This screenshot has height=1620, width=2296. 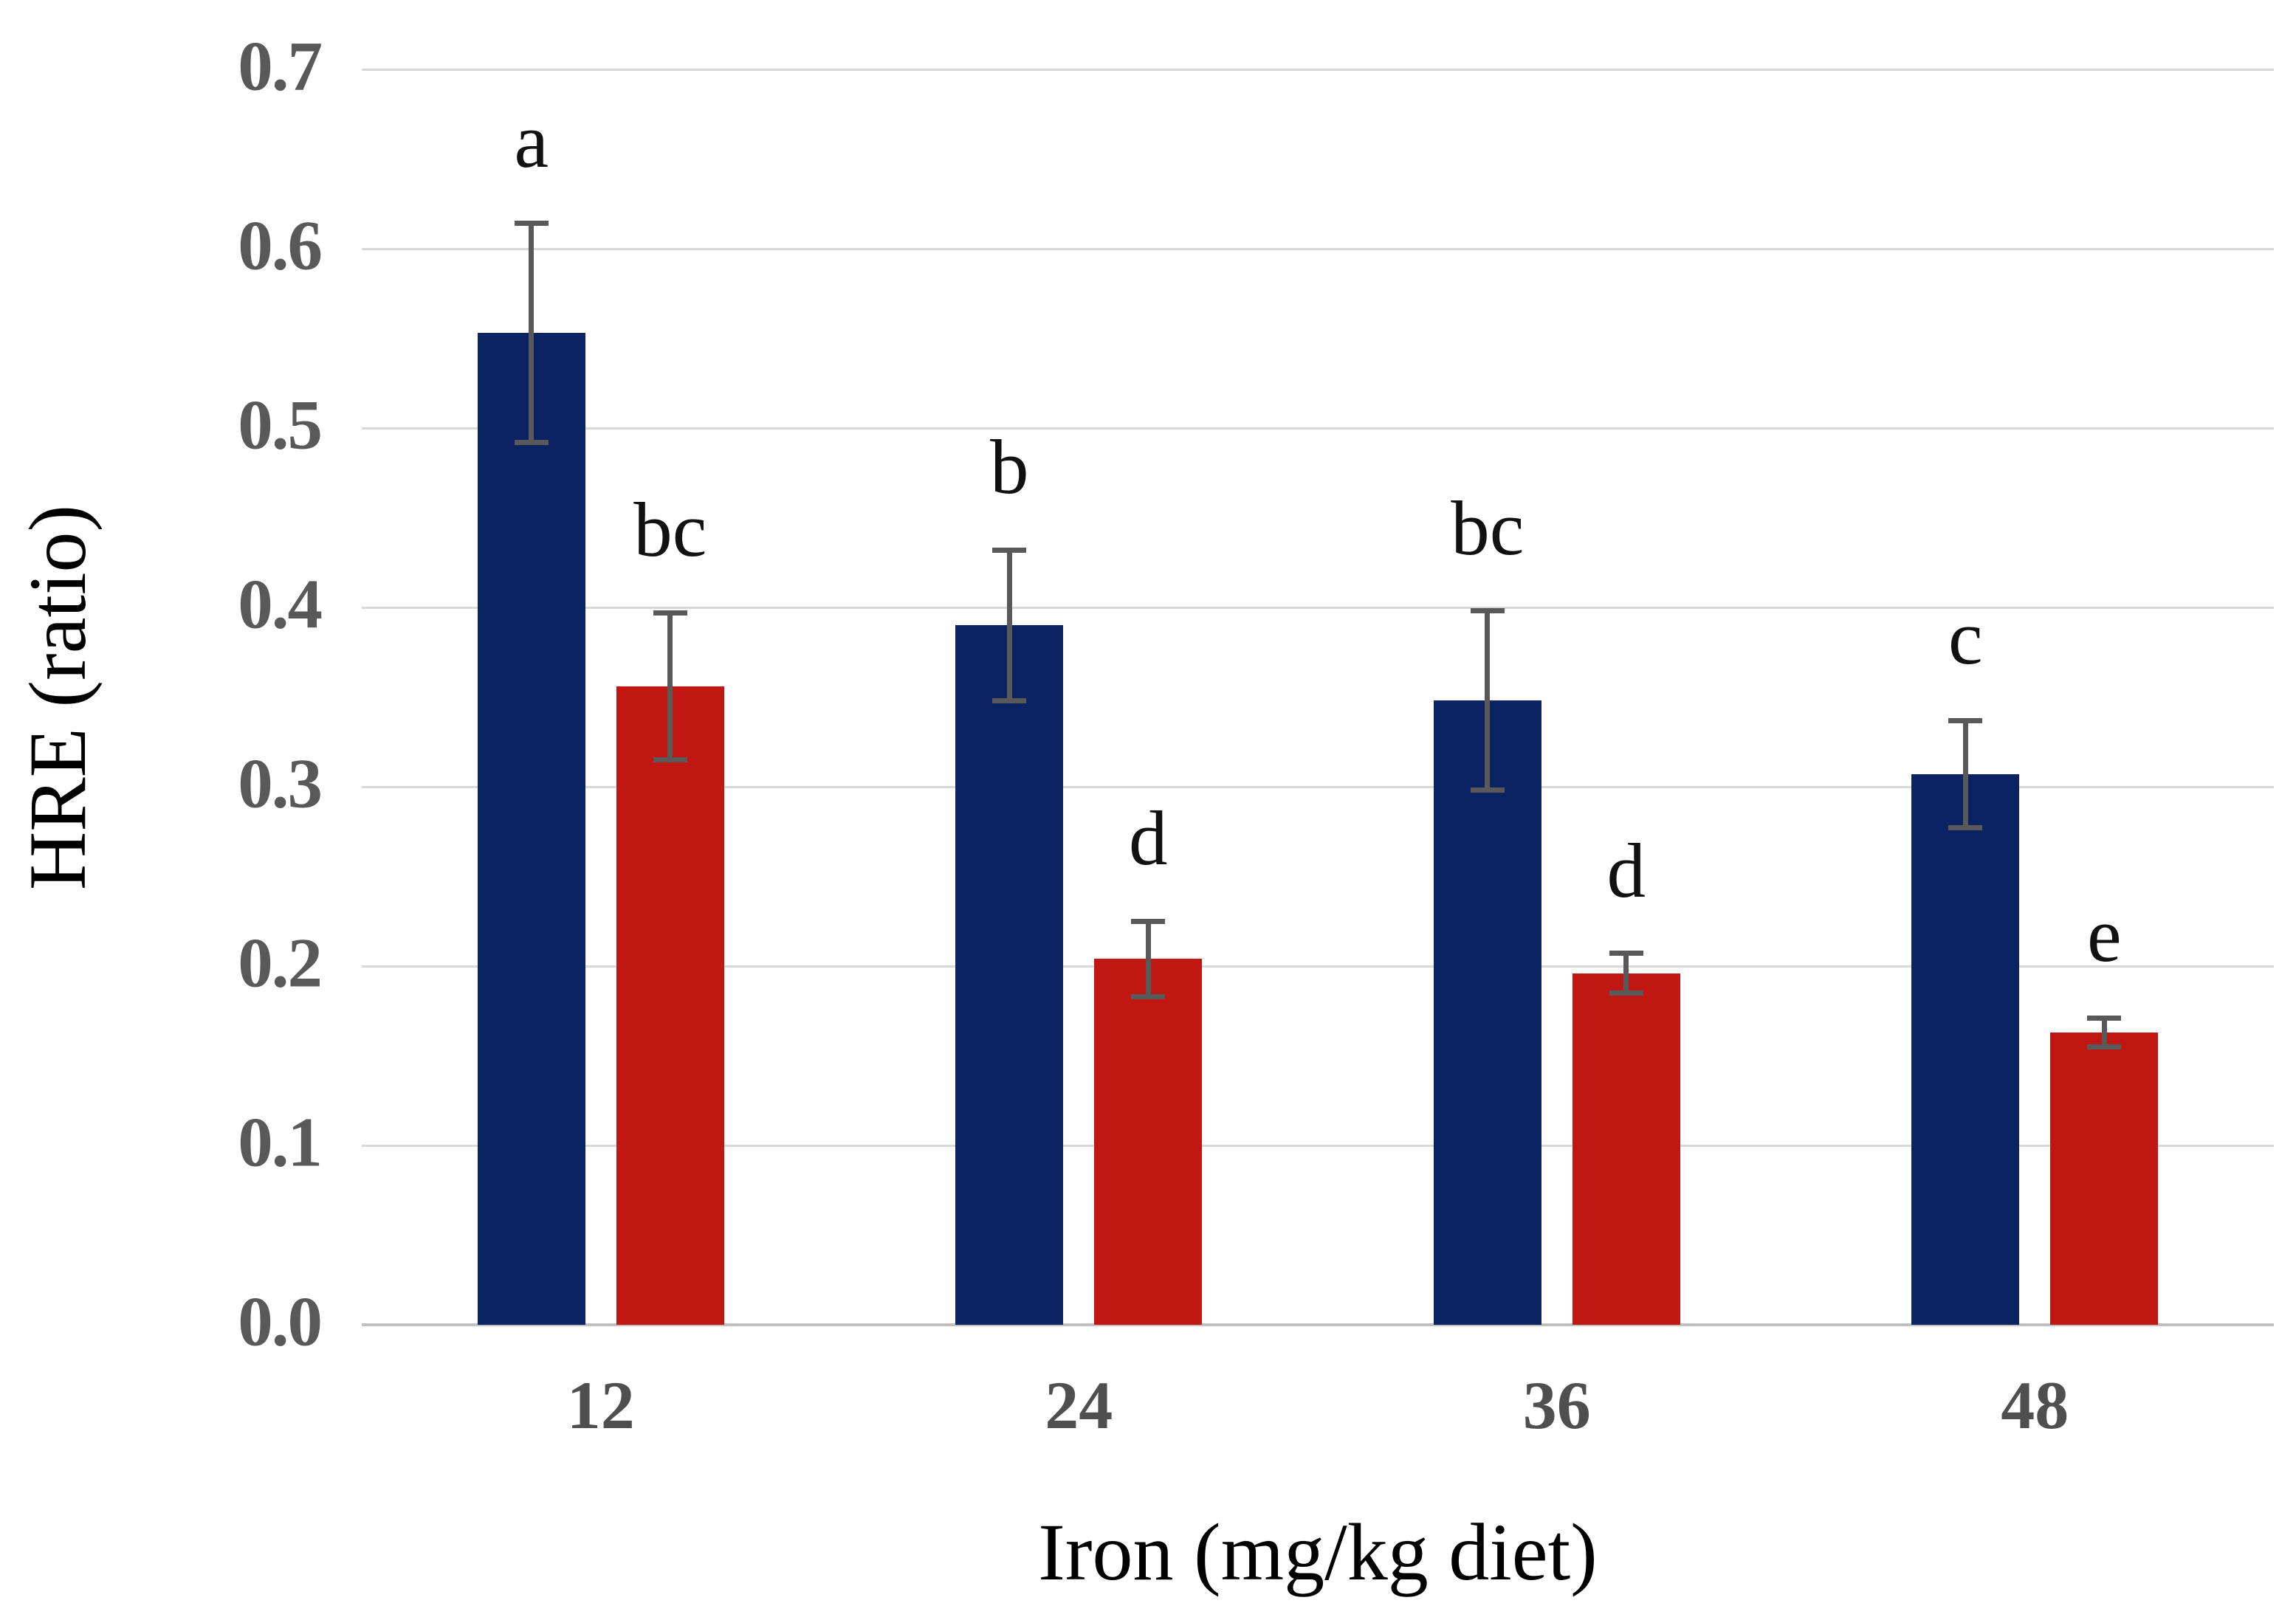 I want to click on significance-letter: c, so click(x=1966, y=637).